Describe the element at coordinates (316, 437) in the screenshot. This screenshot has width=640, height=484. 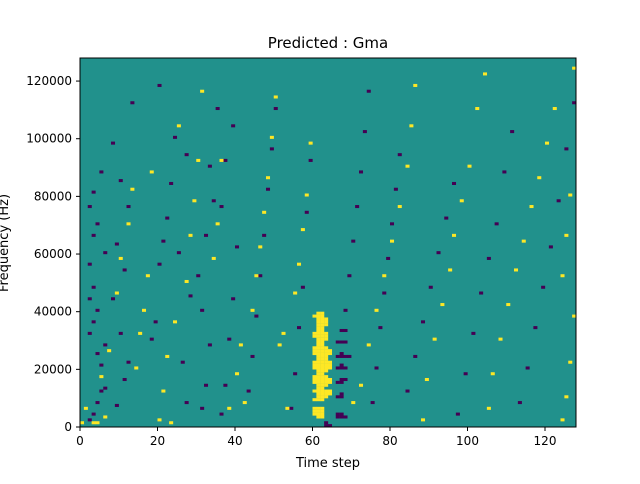
I see `x-axis: 0 20 40 60 80 100 120` at that location.